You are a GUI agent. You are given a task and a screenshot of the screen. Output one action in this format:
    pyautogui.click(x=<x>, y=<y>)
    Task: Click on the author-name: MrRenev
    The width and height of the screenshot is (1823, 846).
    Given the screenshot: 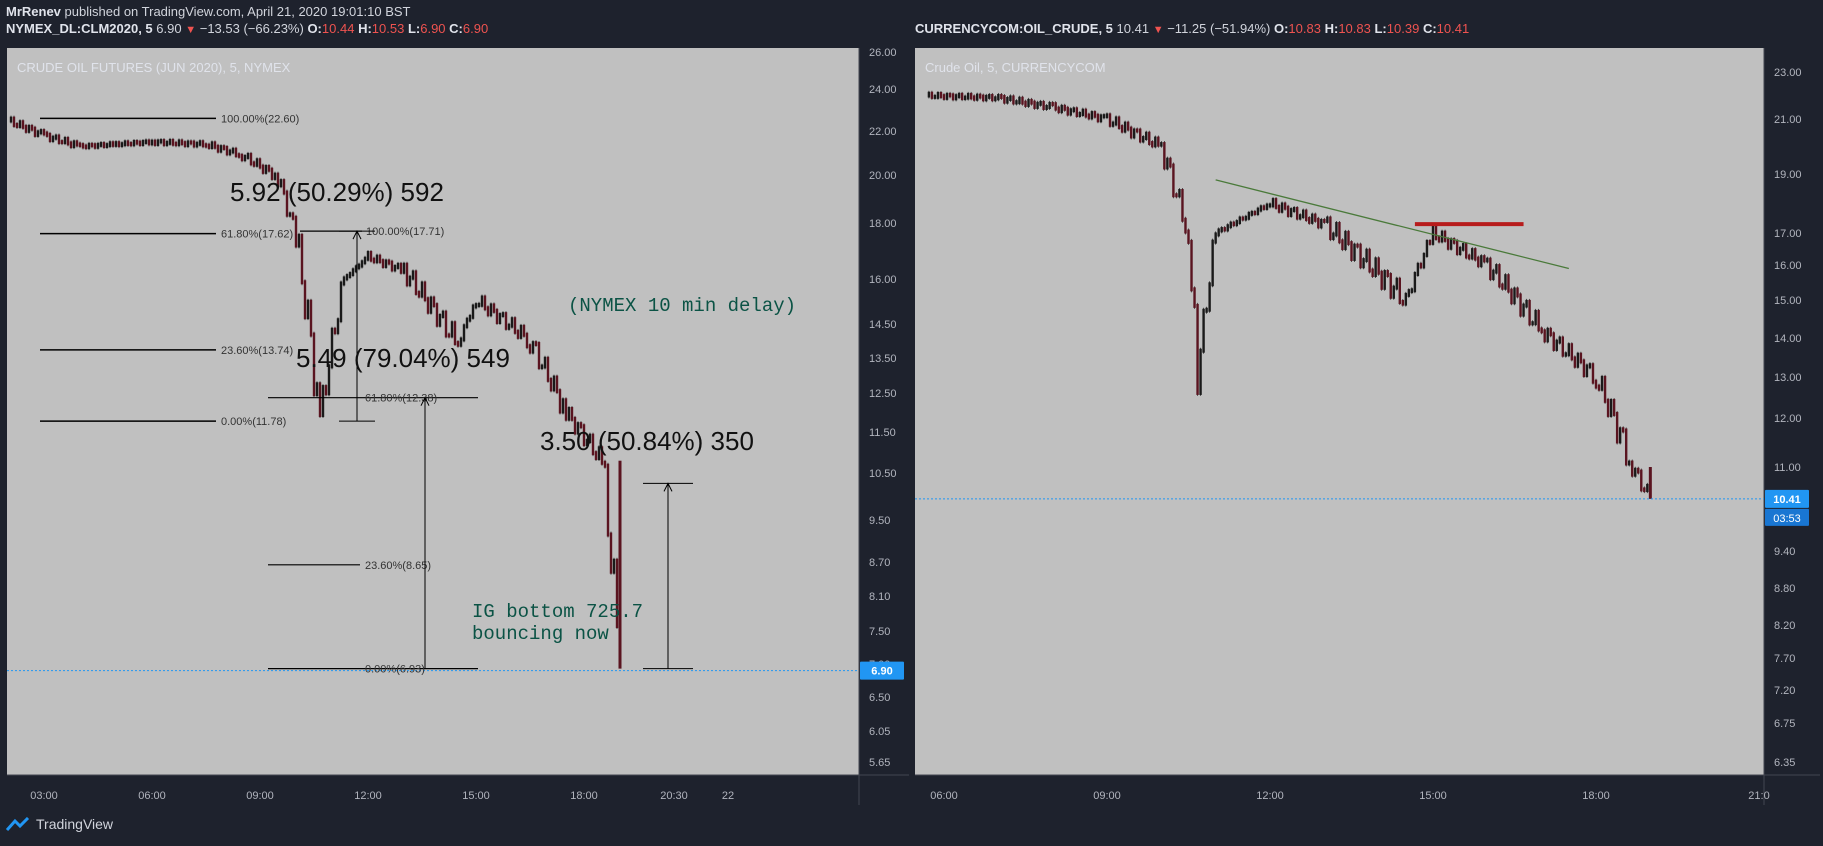 What is the action you would take?
    pyautogui.click(x=33, y=11)
    